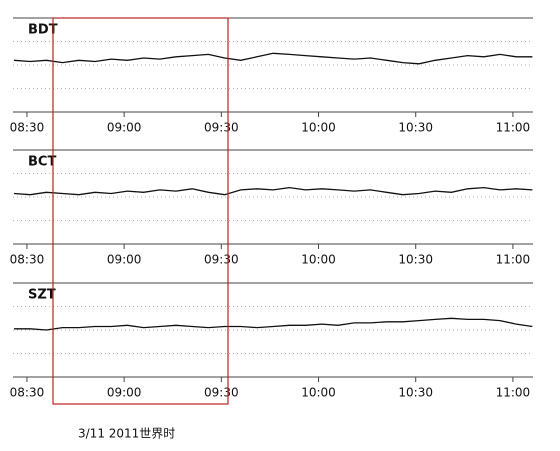  What do you see at coordinates (126, 434) in the screenshot?
I see `caption: 3/11 2011世界时` at bounding box center [126, 434].